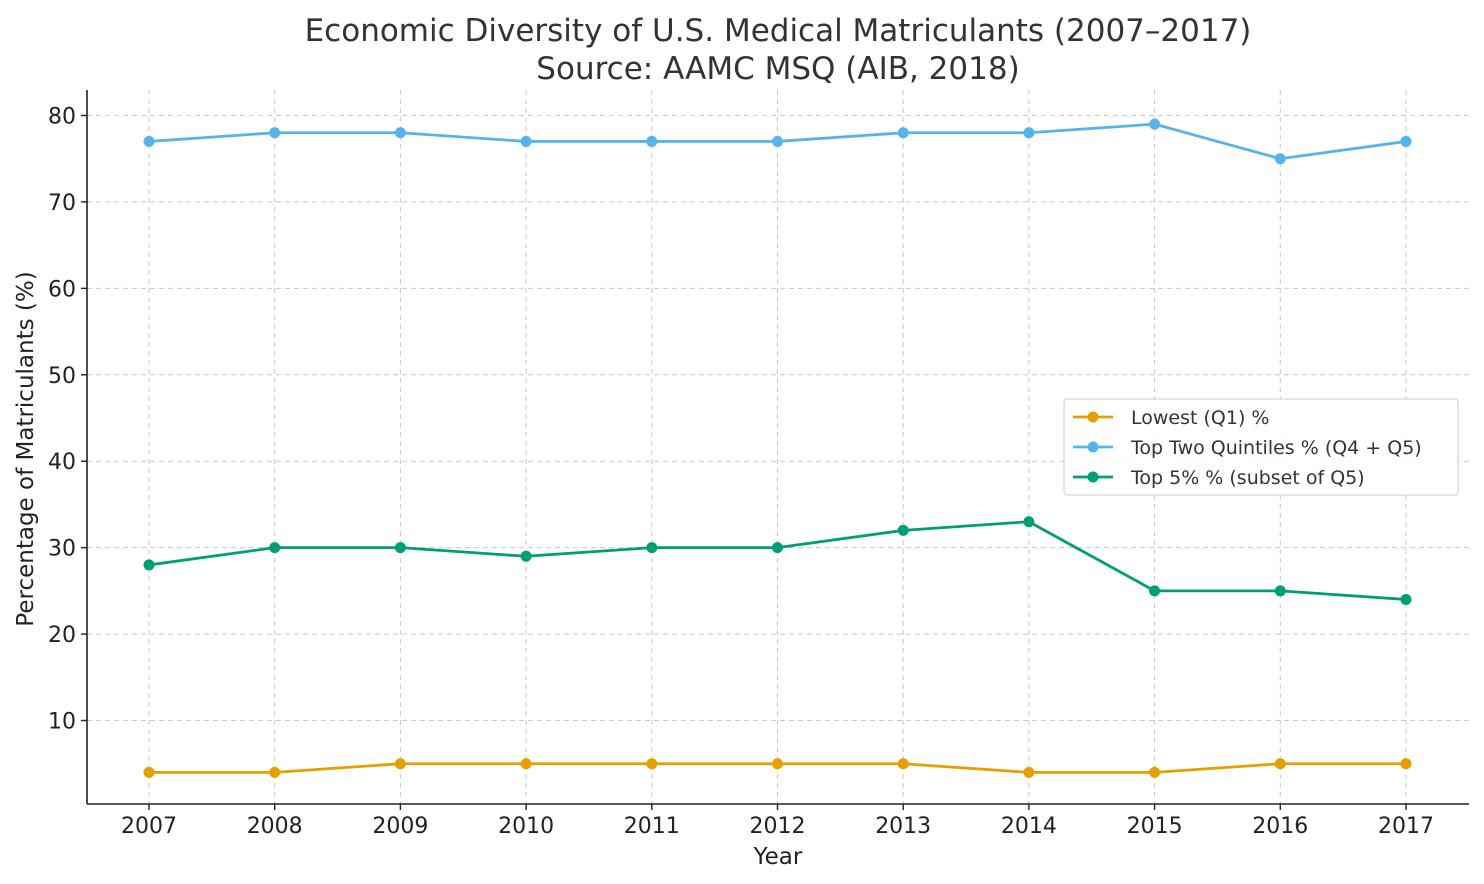  I want to click on legend-label: Top 5% % (subset of Q5), so click(1247, 478).